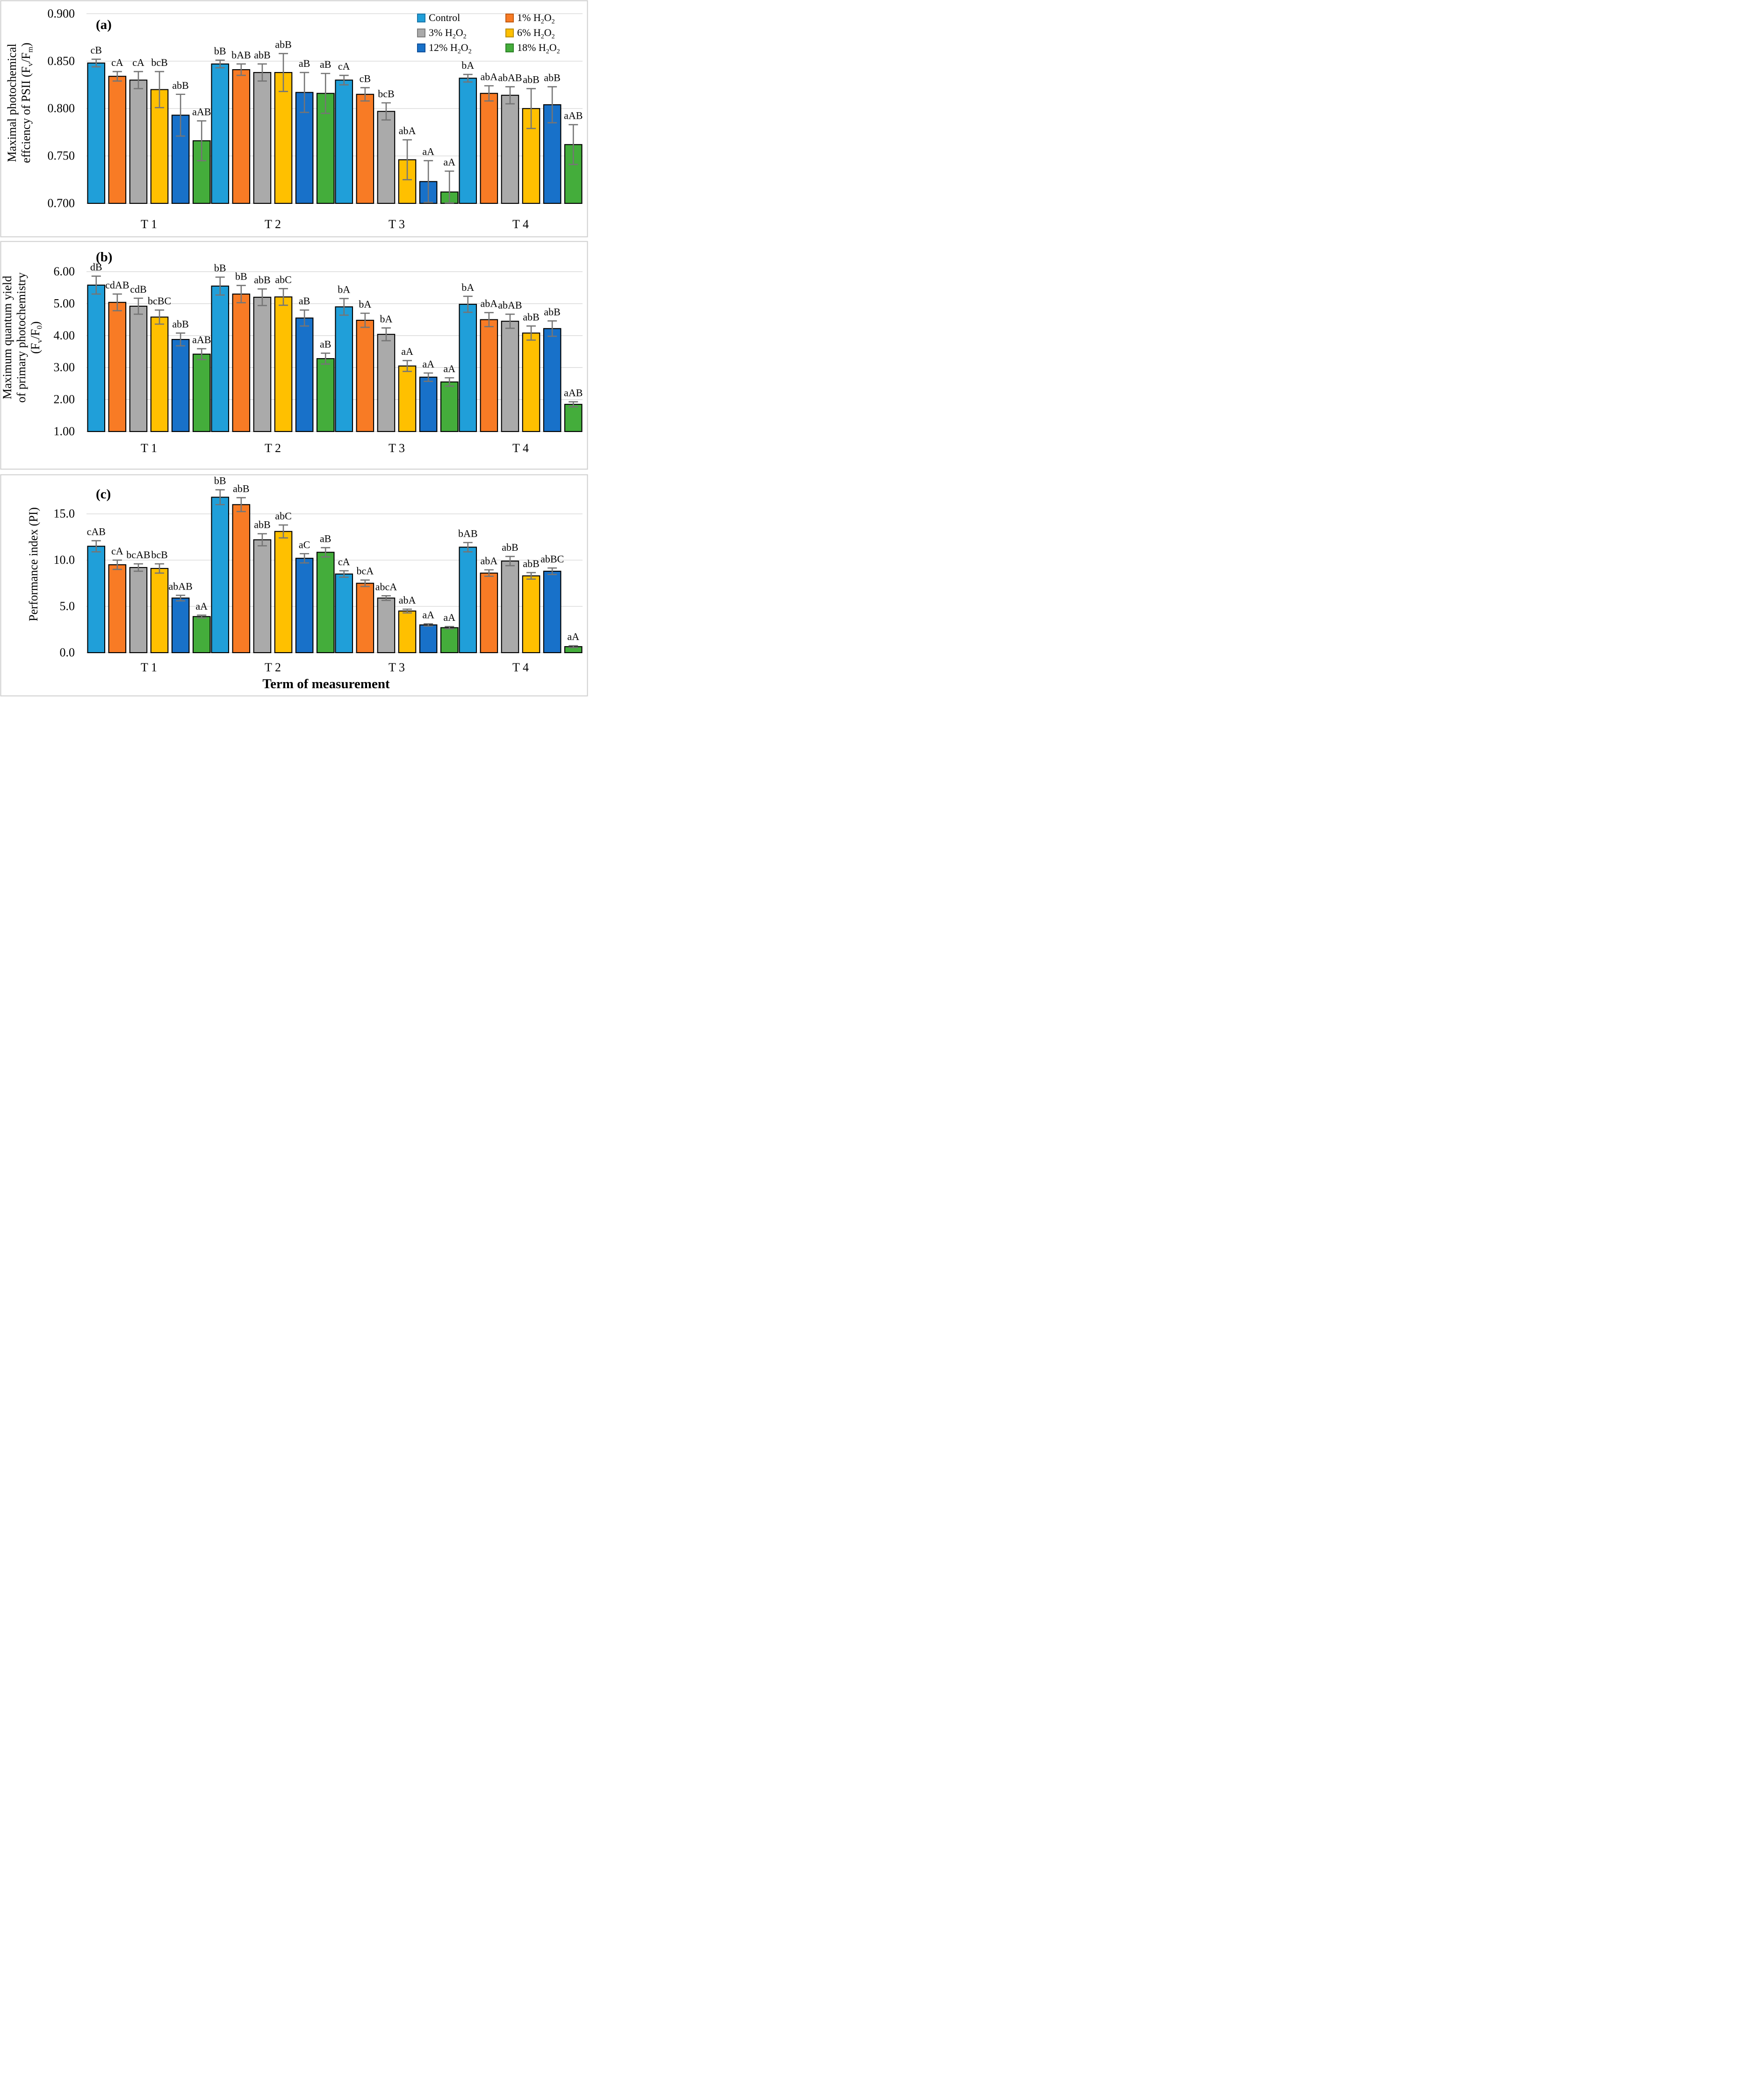  I want to click on bar-Control-T1, so click(96, 600).